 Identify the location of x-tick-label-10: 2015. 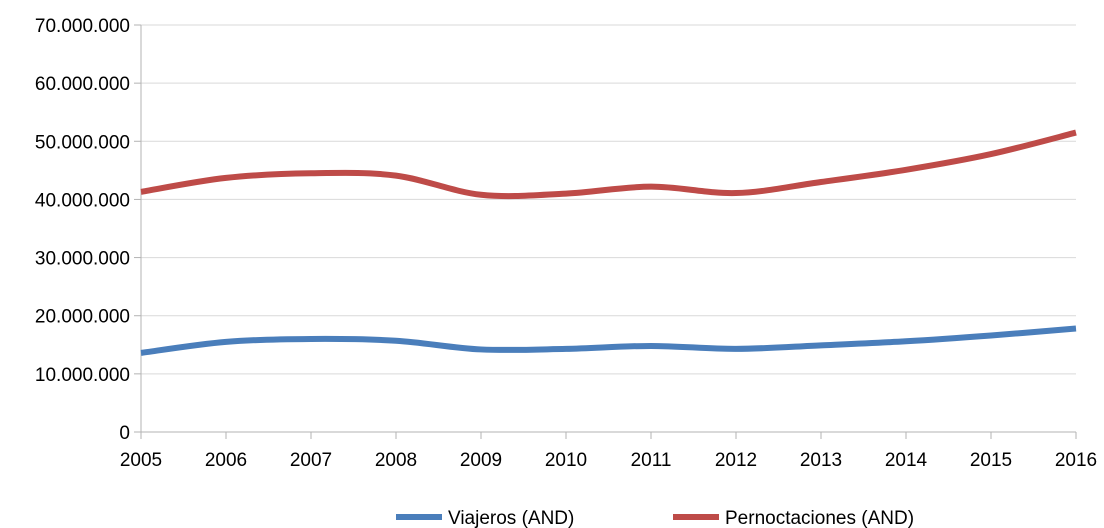
(991, 460).